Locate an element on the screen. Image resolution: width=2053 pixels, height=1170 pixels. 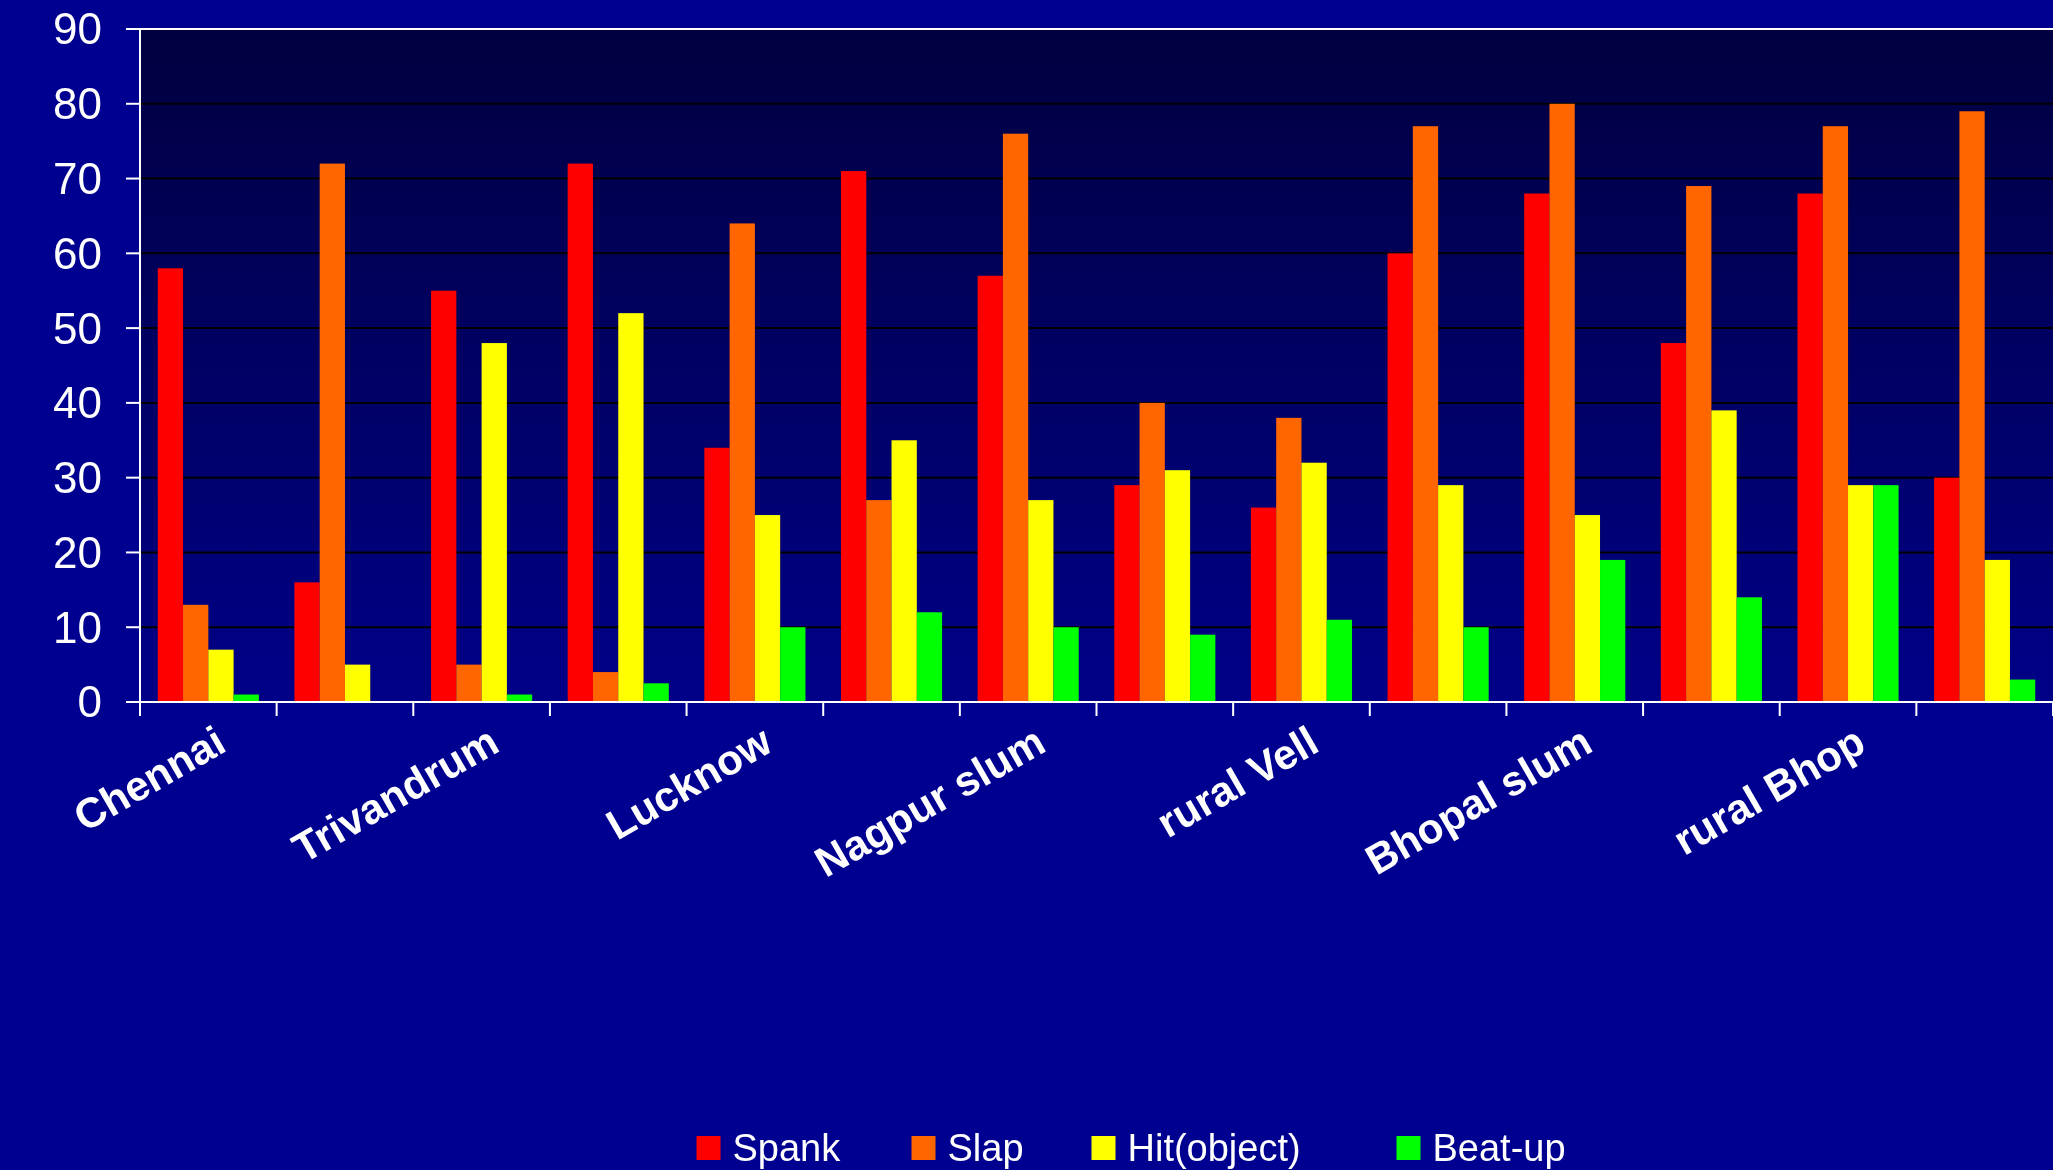
legend-label: Beat-up is located at coordinates (1499, 1148).